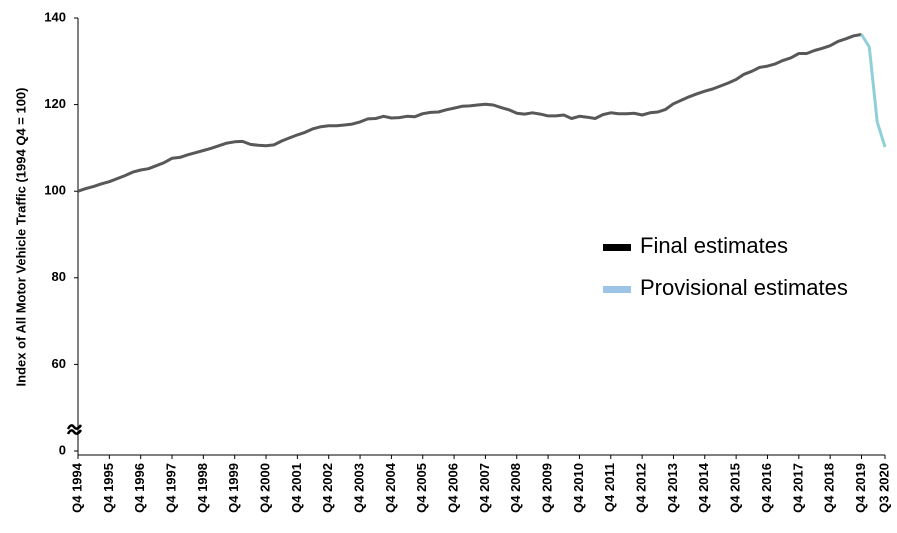 The height and width of the screenshot is (533, 897). What do you see at coordinates (358, 488) in the screenshot?
I see `x-tick-label: Q4 2003` at bounding box center [358, 488].